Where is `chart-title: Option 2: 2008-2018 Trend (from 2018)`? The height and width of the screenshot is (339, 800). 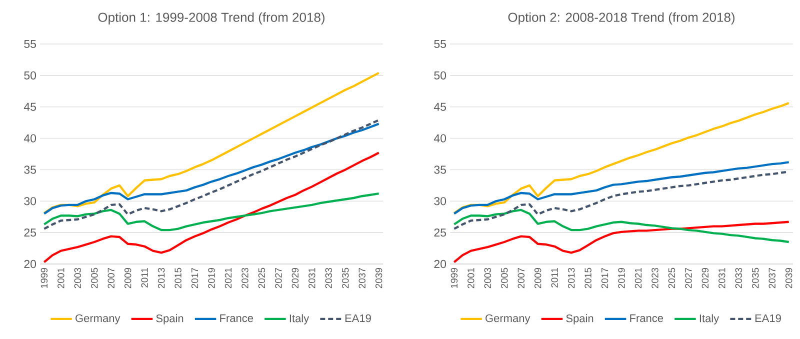 chart-title: Option 2: 2008-2018 Trend (from 2018) is located at coordinates (621, 18).